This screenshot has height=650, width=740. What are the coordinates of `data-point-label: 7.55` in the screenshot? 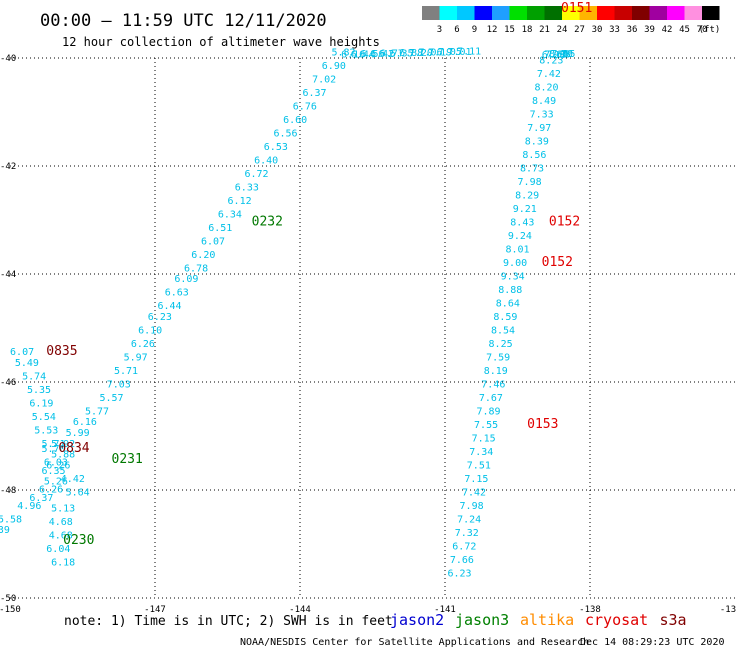 It's located at (486, 425).